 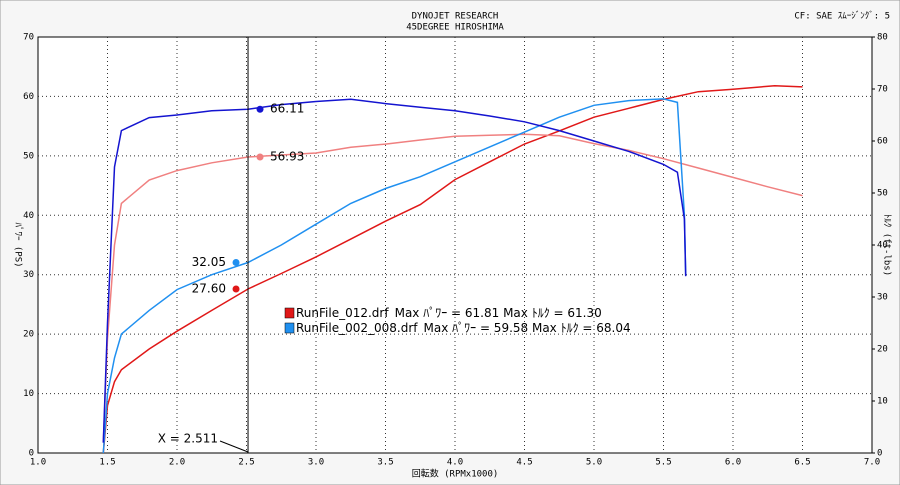 What do you see at coordinates (455, 463) in the screenshot?
I see `x-tick-label: 4.0` at bounding box center [455, 463].